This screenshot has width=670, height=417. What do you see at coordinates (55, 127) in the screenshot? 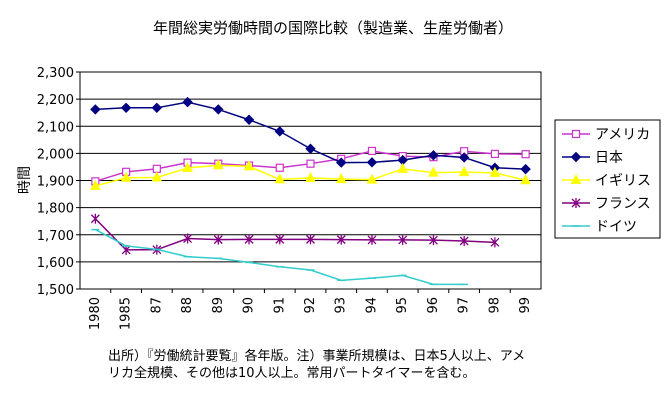
I see `y-tick-label: 2,100` at bounding box center [55, 127].